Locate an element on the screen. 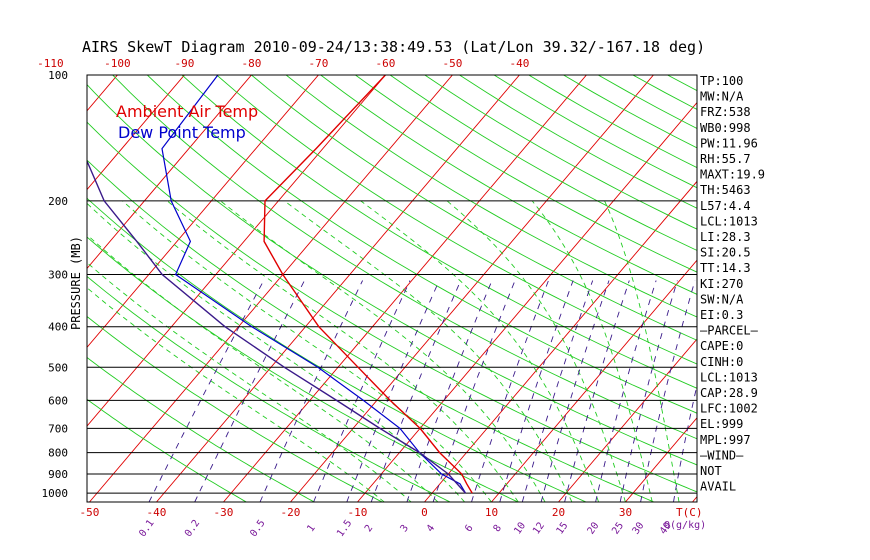 The height and width of the screenshot is (560, 870). index-label: CINH:0 is located at coordinates (721, 362).